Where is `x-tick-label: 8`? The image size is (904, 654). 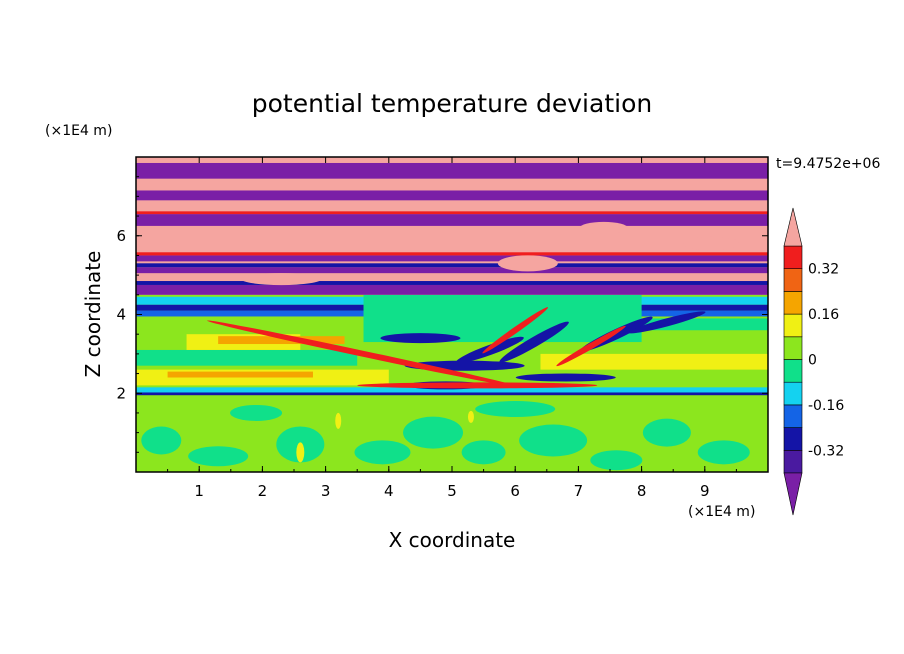
x-tick-label: 8 is located at coordinates (642, 491).